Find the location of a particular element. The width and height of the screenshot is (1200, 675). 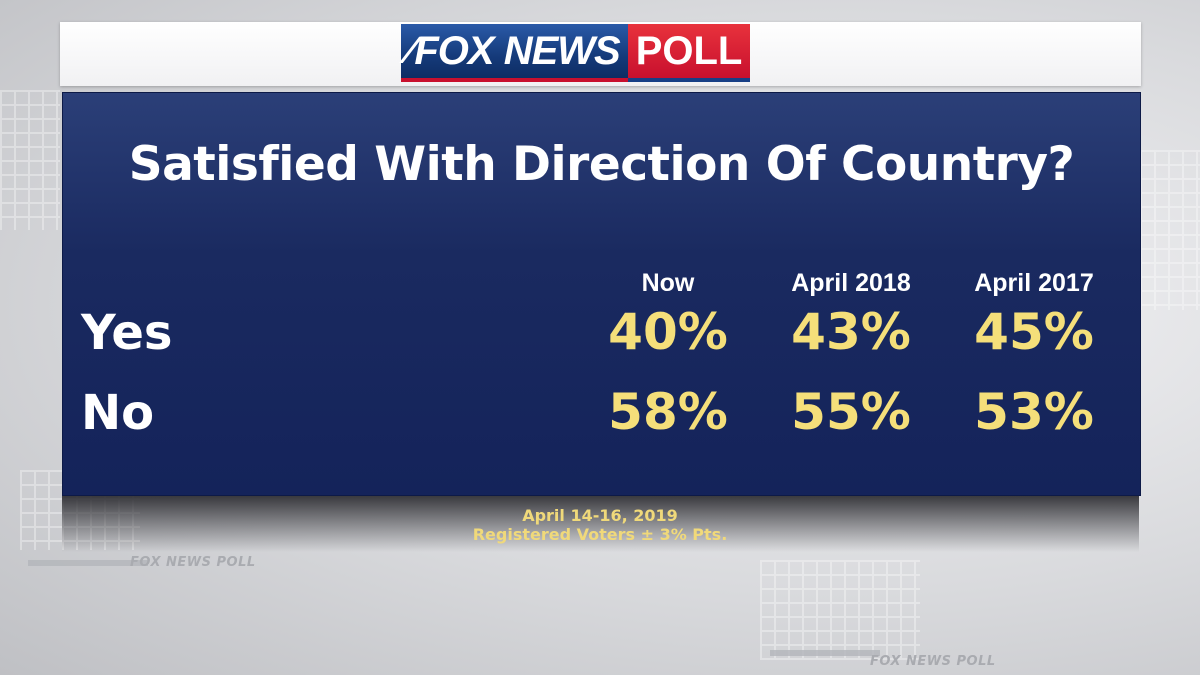

poll-title: Satisfied With Direction Of Country? is located at coordinates (601, 164).